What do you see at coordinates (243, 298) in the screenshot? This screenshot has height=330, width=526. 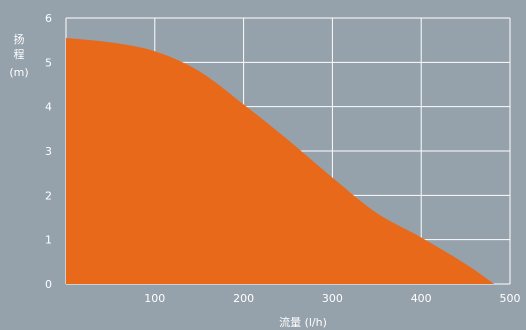 I see `x-tick-label: 200` at bounding box center [243, 298].